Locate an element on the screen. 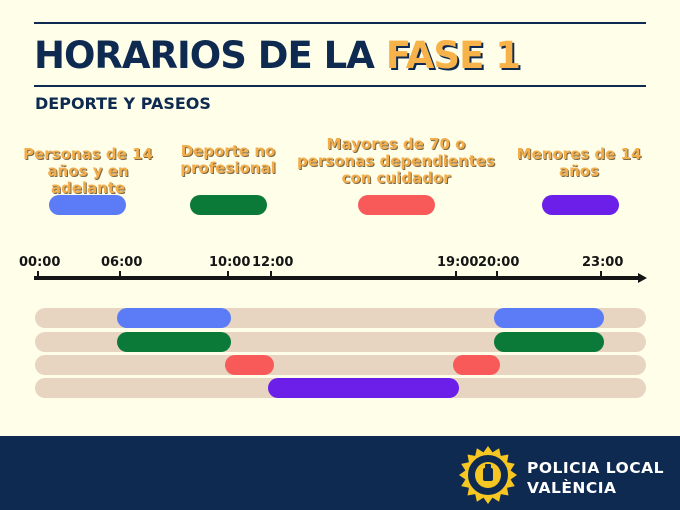 Image resolution: width=680 pixels, height=510 pixels. tick-label-1200: 12:00 is located at coordinates (273, 262).